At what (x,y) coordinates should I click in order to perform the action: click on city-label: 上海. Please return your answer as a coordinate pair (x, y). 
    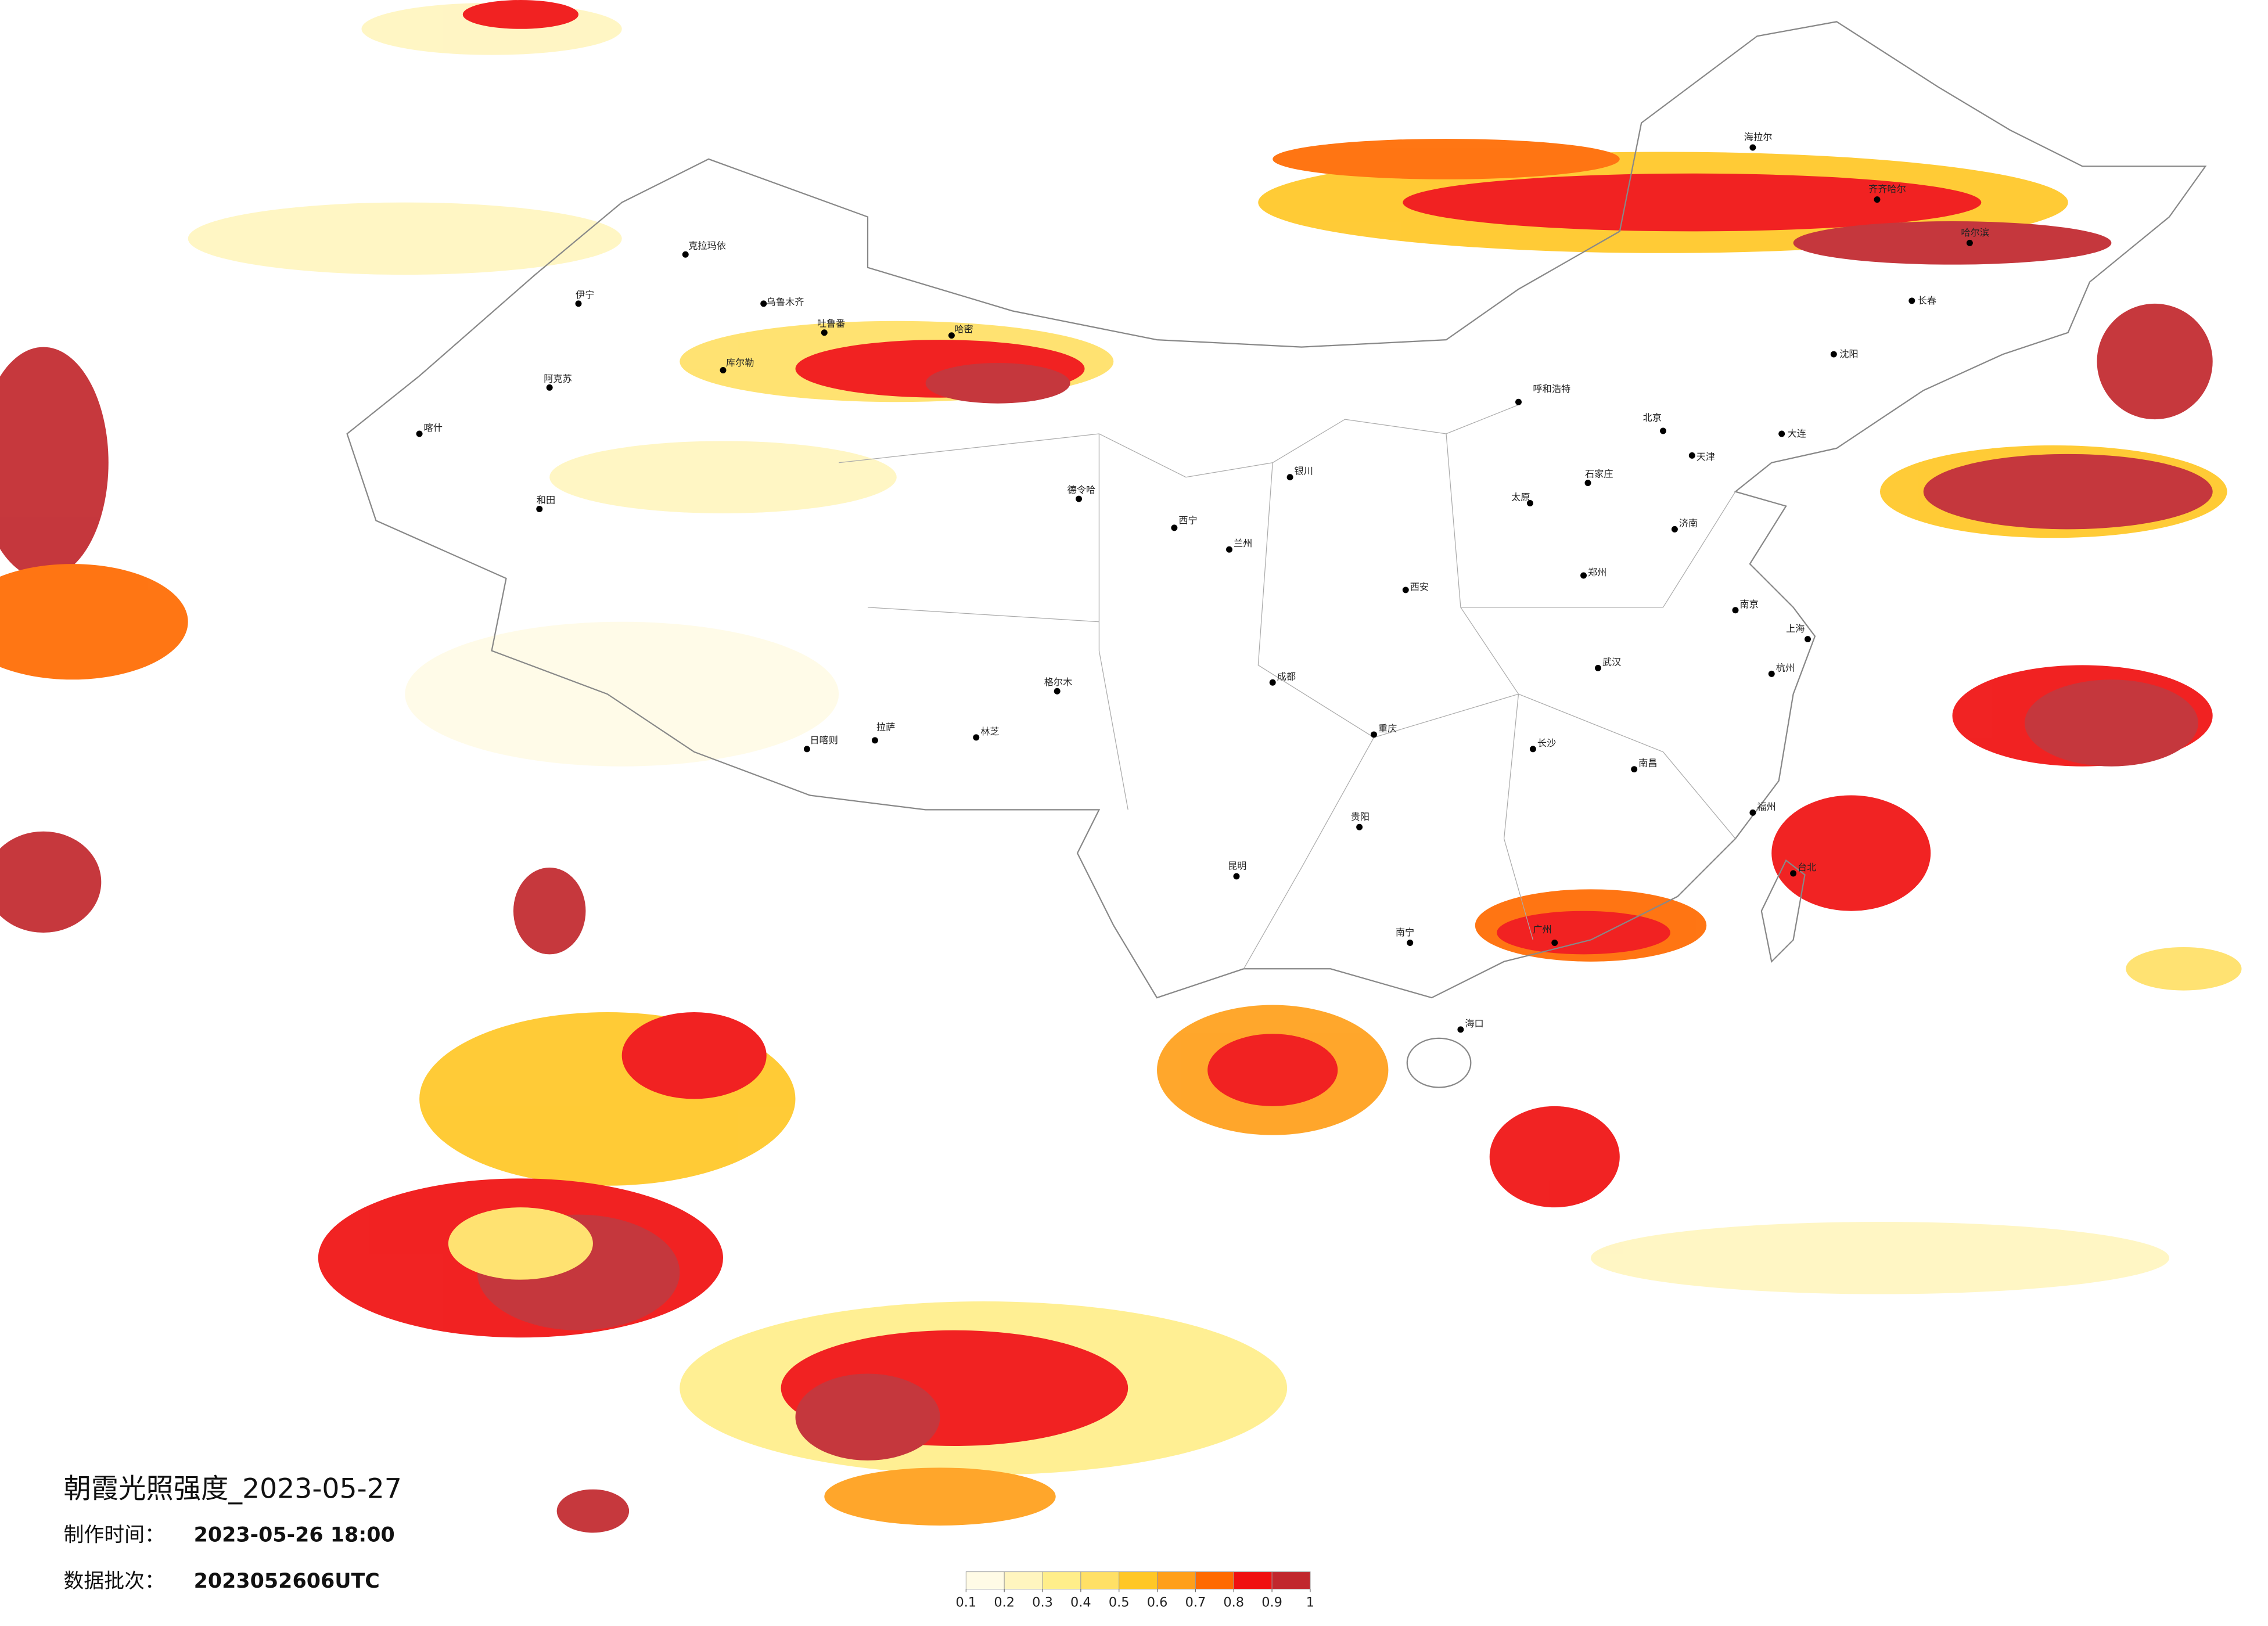
    Looking at the image, I should click on (1795, 628).